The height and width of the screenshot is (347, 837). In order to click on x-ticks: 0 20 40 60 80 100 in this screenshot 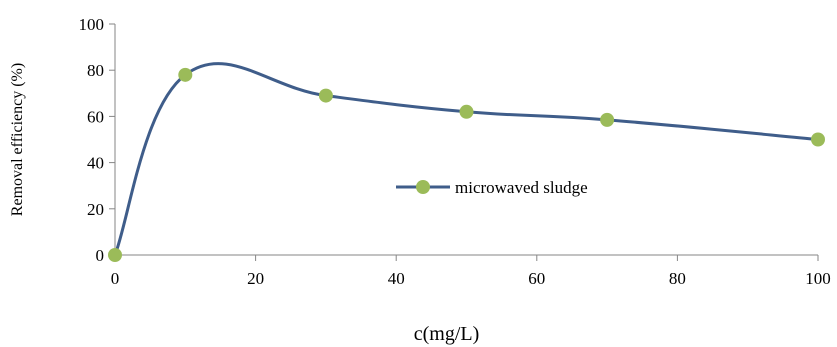, I will do `click(471, 271)`.